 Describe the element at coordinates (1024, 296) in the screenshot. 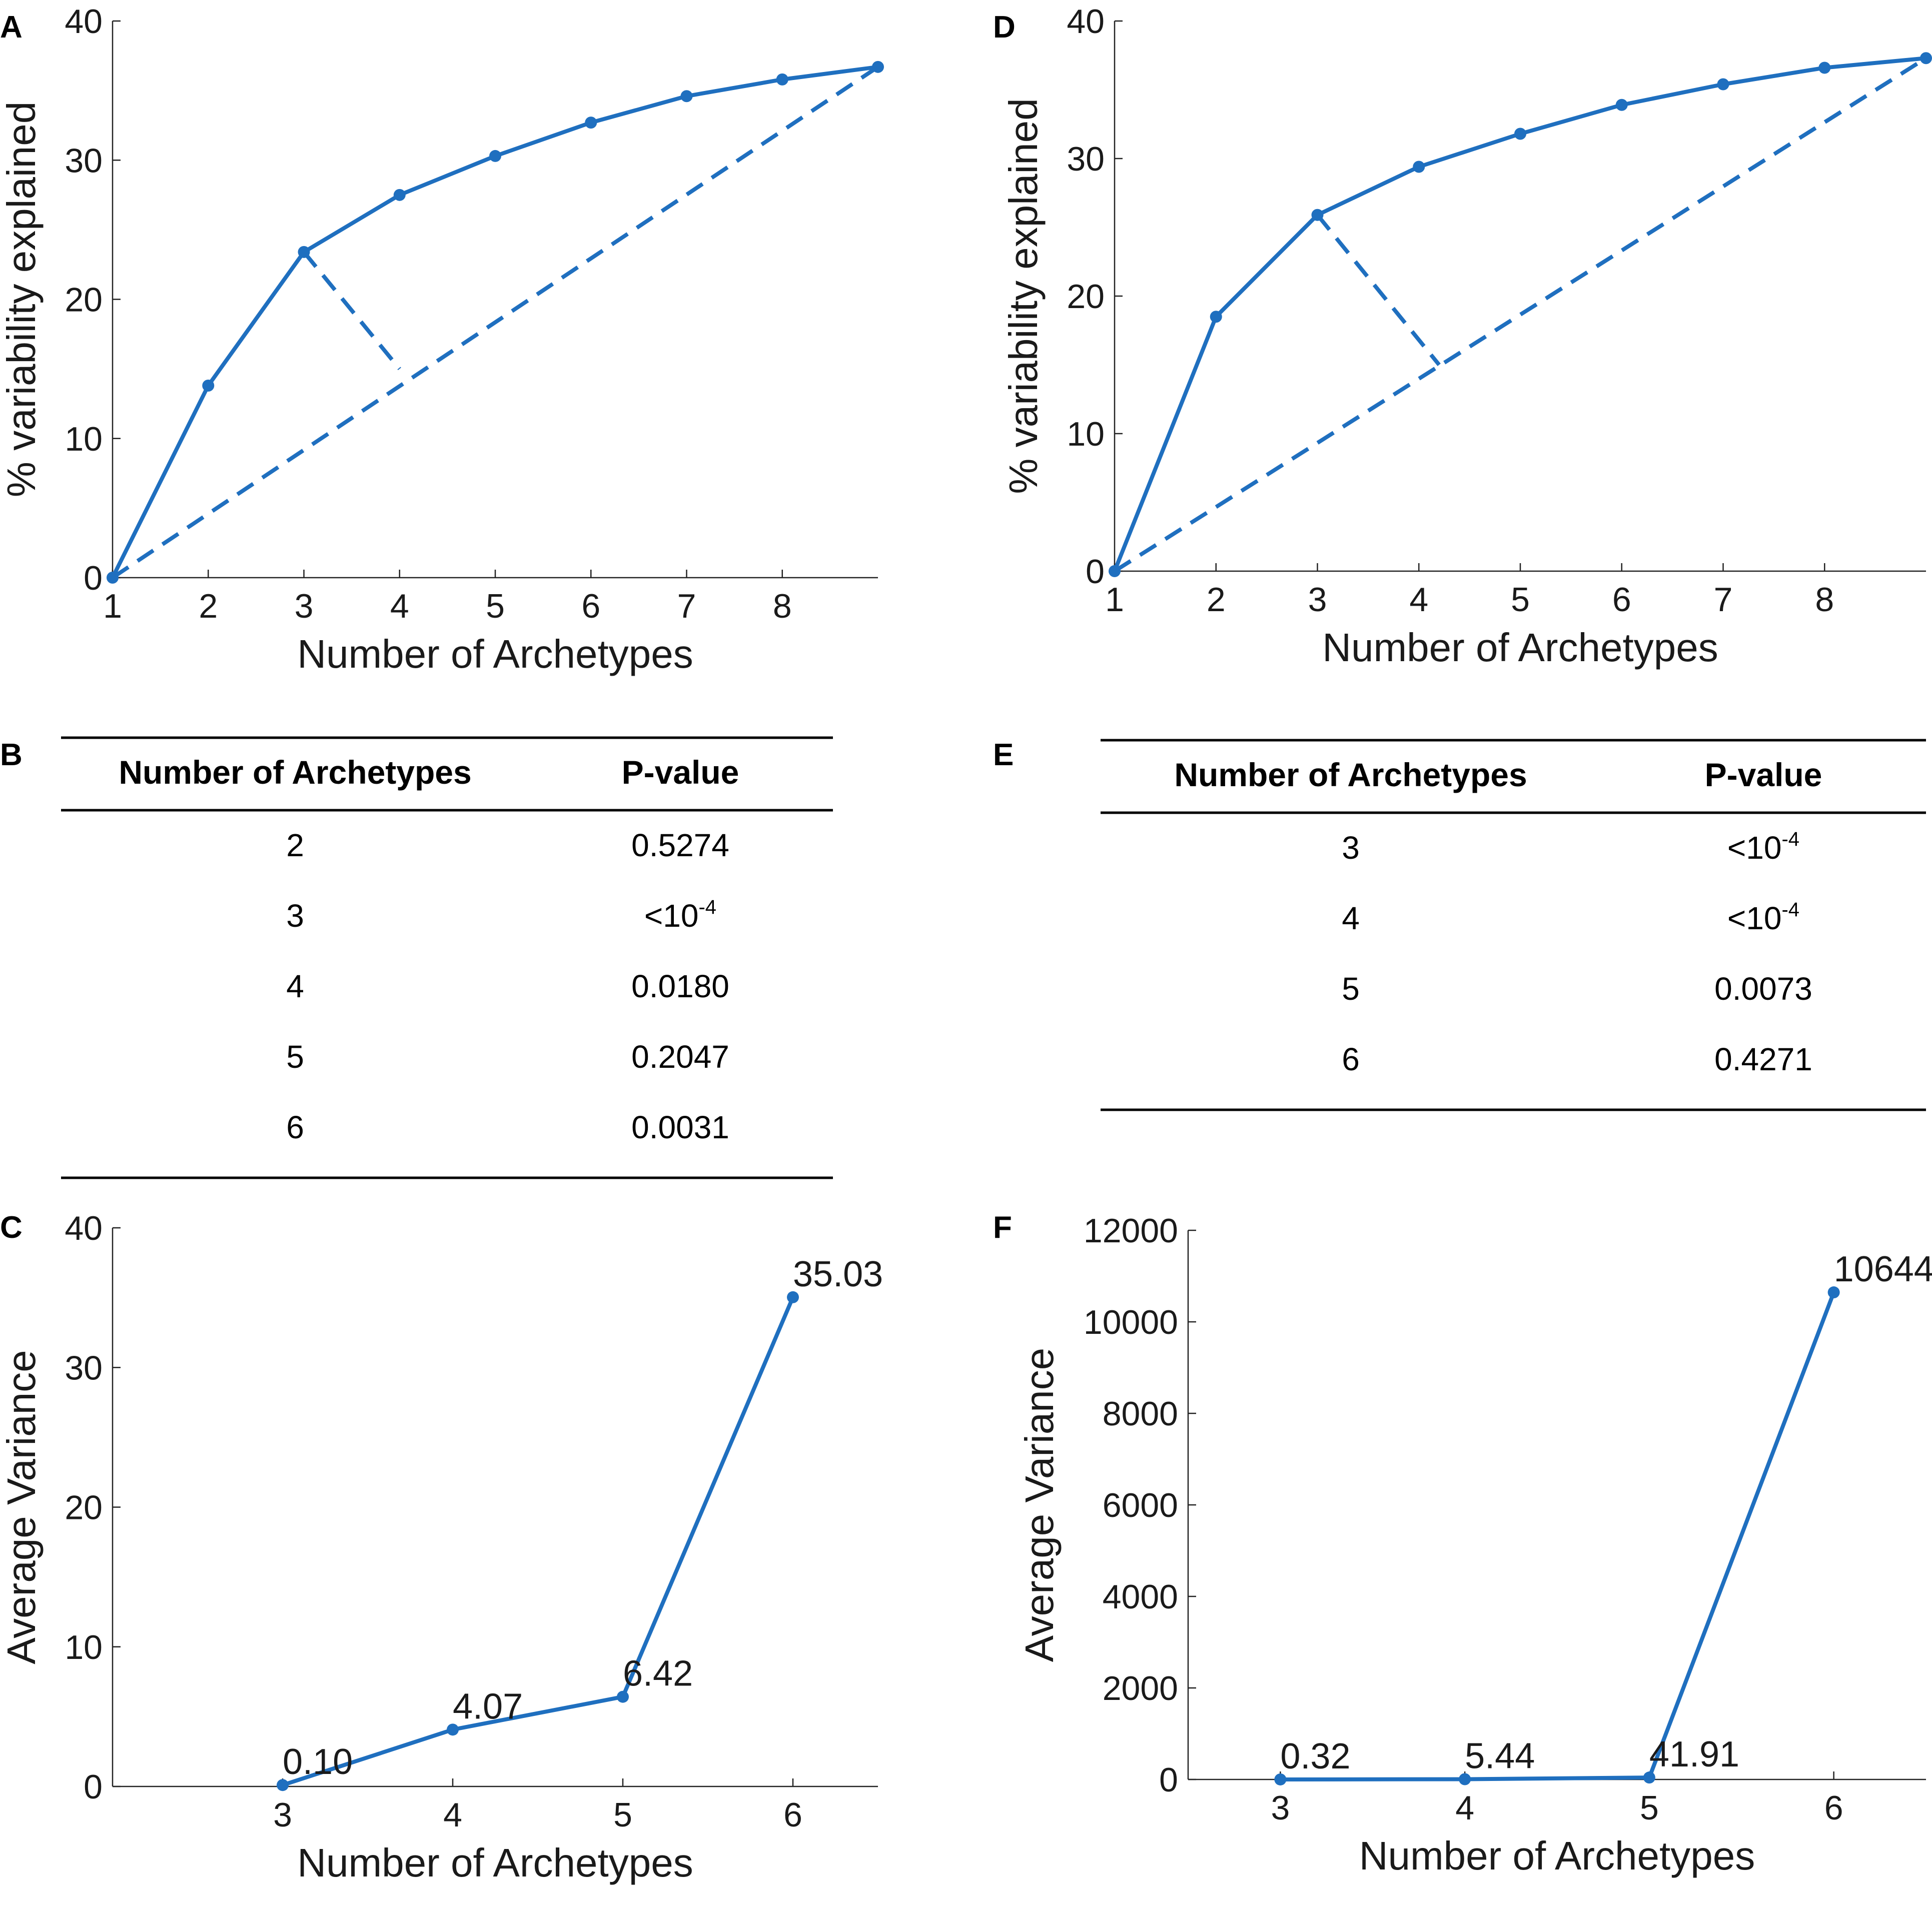

I see `y-axis-label: % variability explained` at that location.